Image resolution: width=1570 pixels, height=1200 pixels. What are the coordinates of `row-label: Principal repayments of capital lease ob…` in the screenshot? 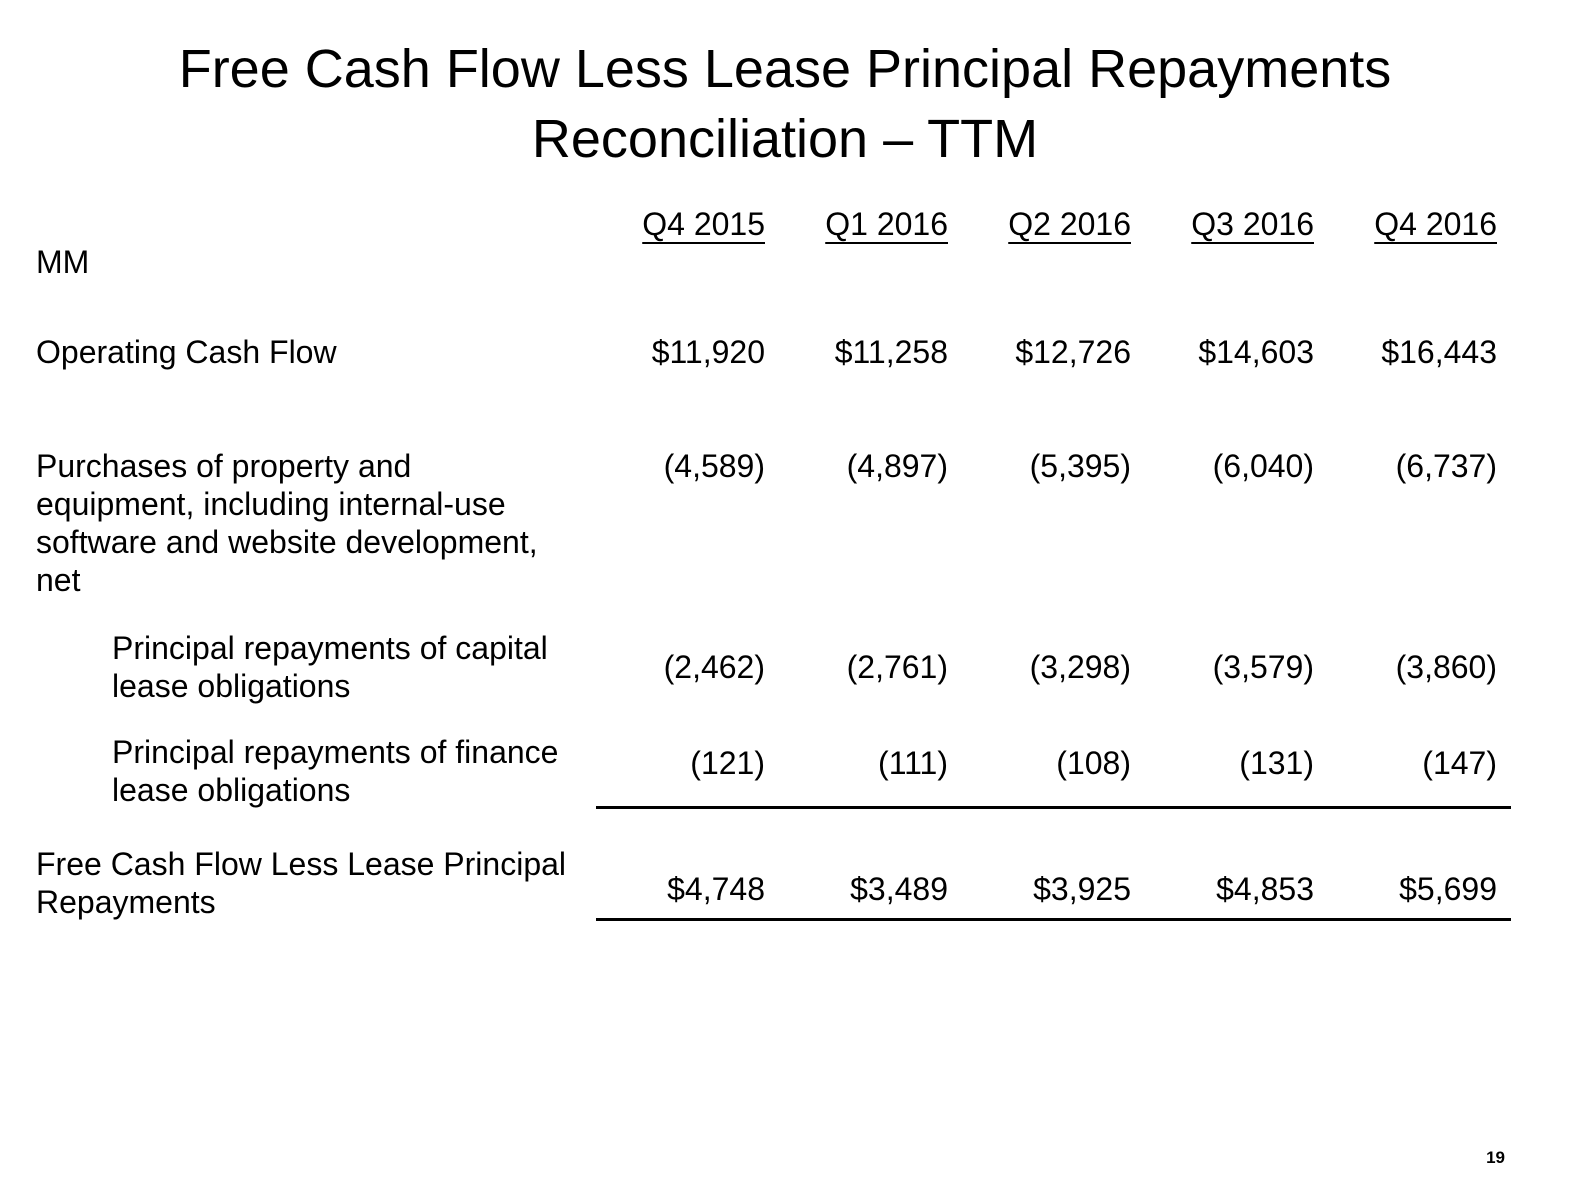 It's located at (330, 667).